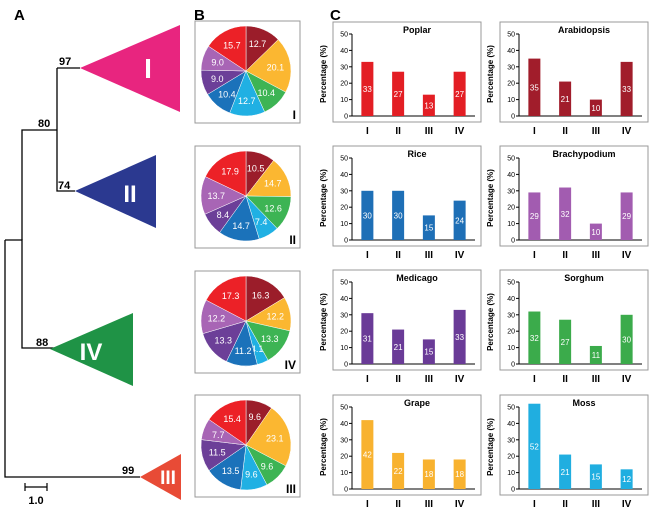 The width and height of the screenshot is (661, 513). What do you see at coordinates (246, 321) in the screenshot?
I see `pie-chart: 16.312.213.34.111.213.312.217.3` at bounding box center [246, 321].